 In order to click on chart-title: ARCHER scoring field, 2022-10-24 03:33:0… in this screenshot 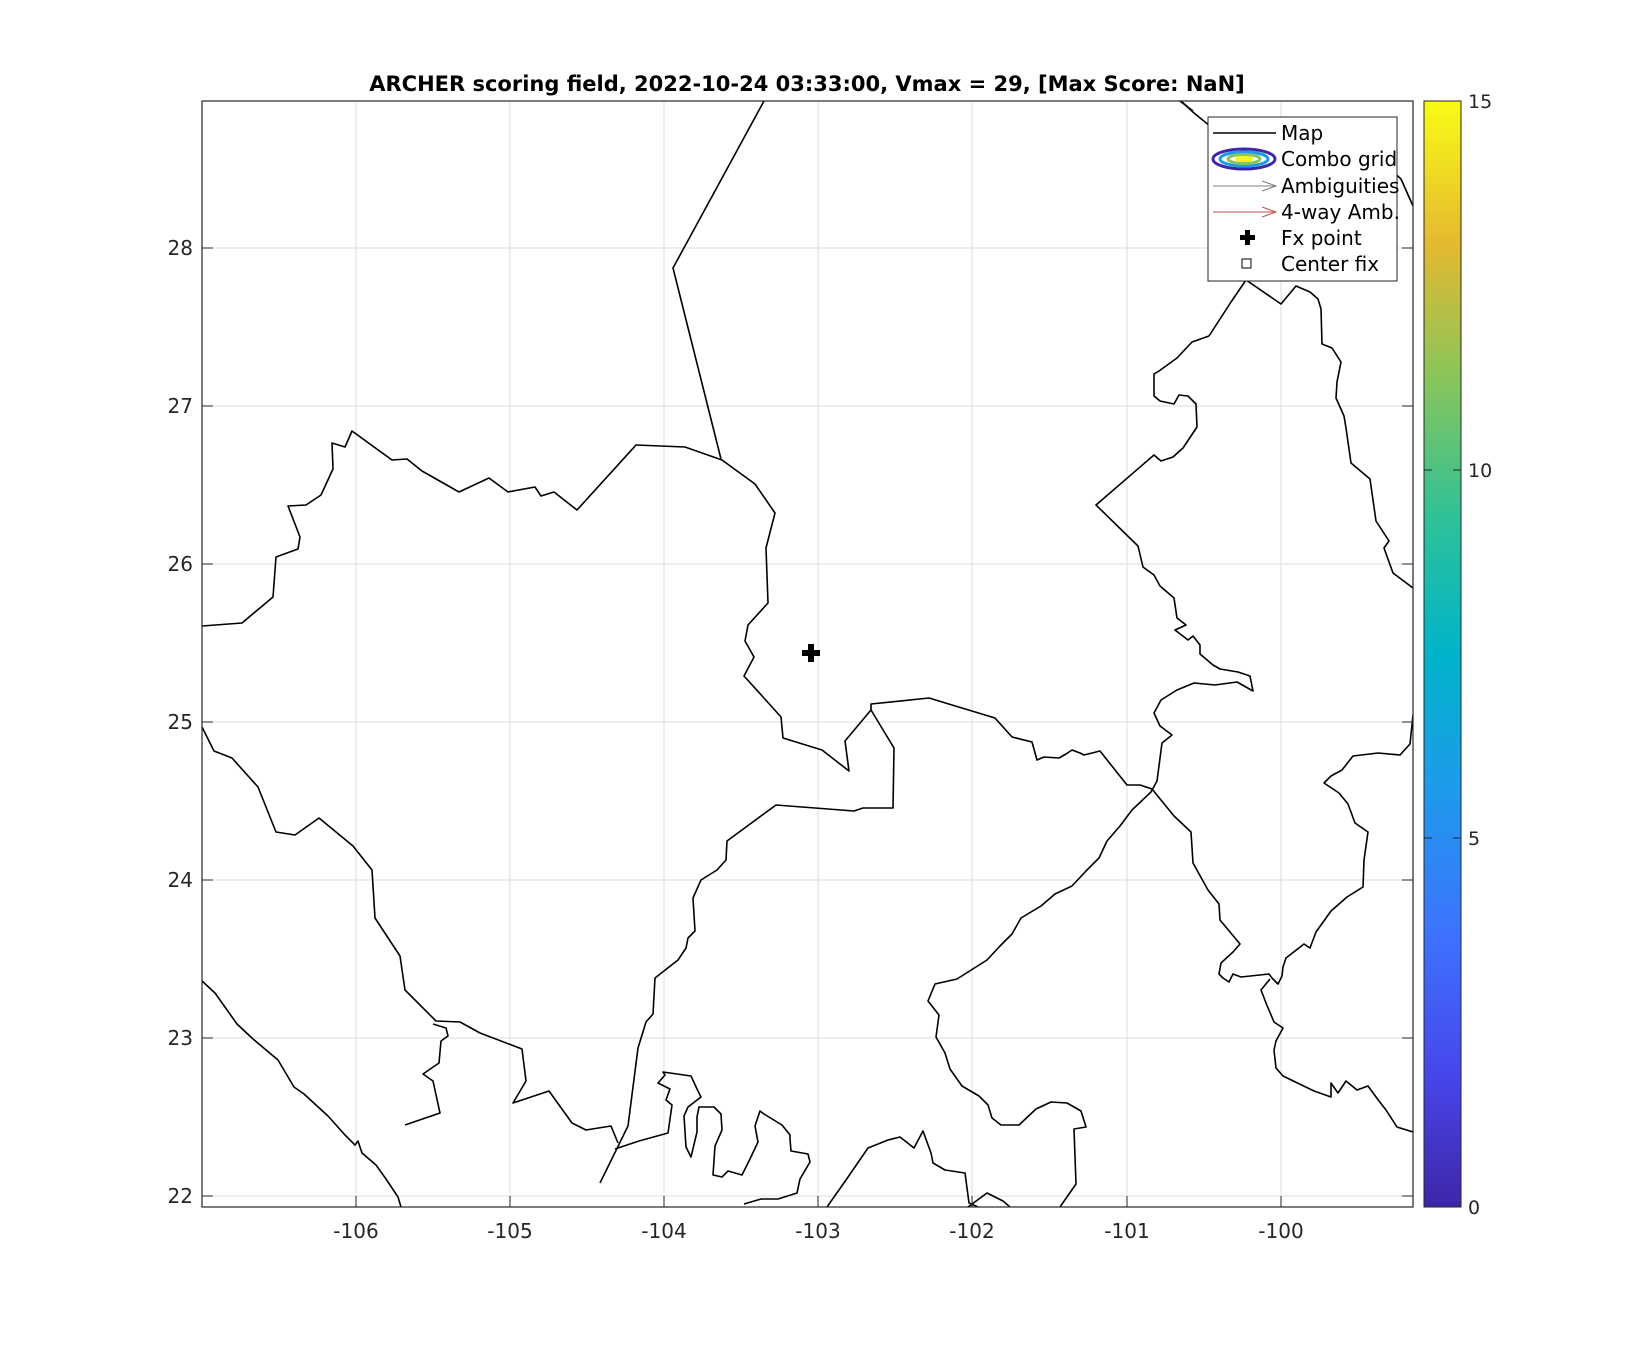, I will do `click(807, 84)`.